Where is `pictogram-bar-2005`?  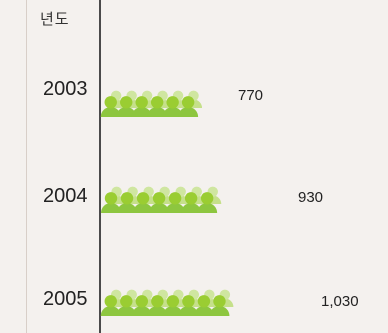 pictogram-bar-2005 is located at coordinates (167, 302).